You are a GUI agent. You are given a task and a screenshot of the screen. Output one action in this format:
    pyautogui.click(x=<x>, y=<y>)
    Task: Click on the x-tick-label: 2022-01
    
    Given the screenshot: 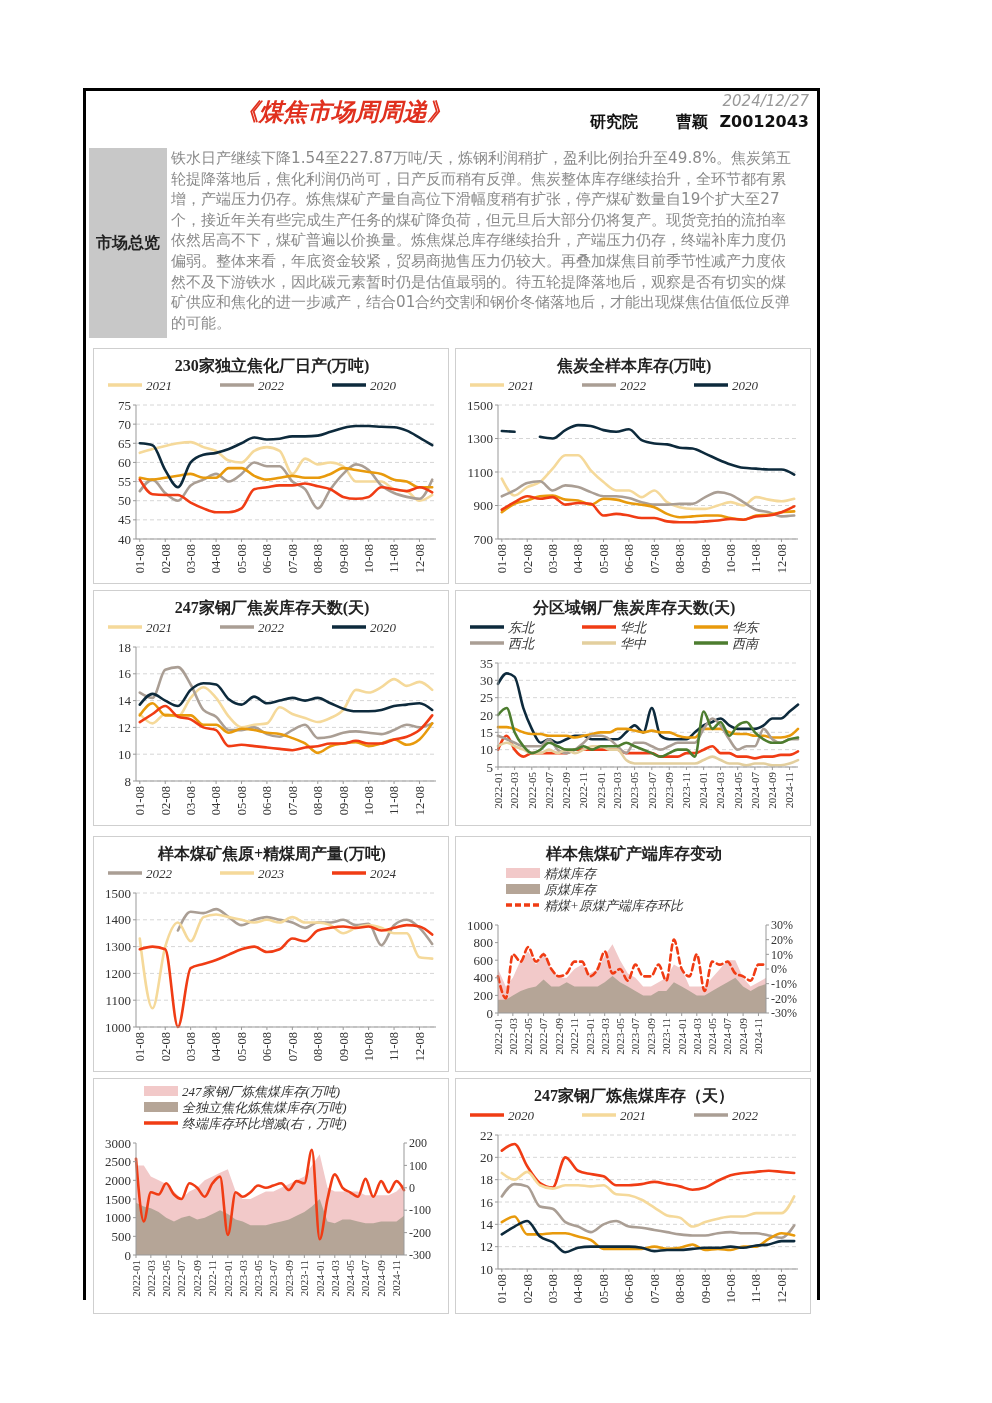 What is the action you would take?
    pyautogui.click(x=497, y=790)
    